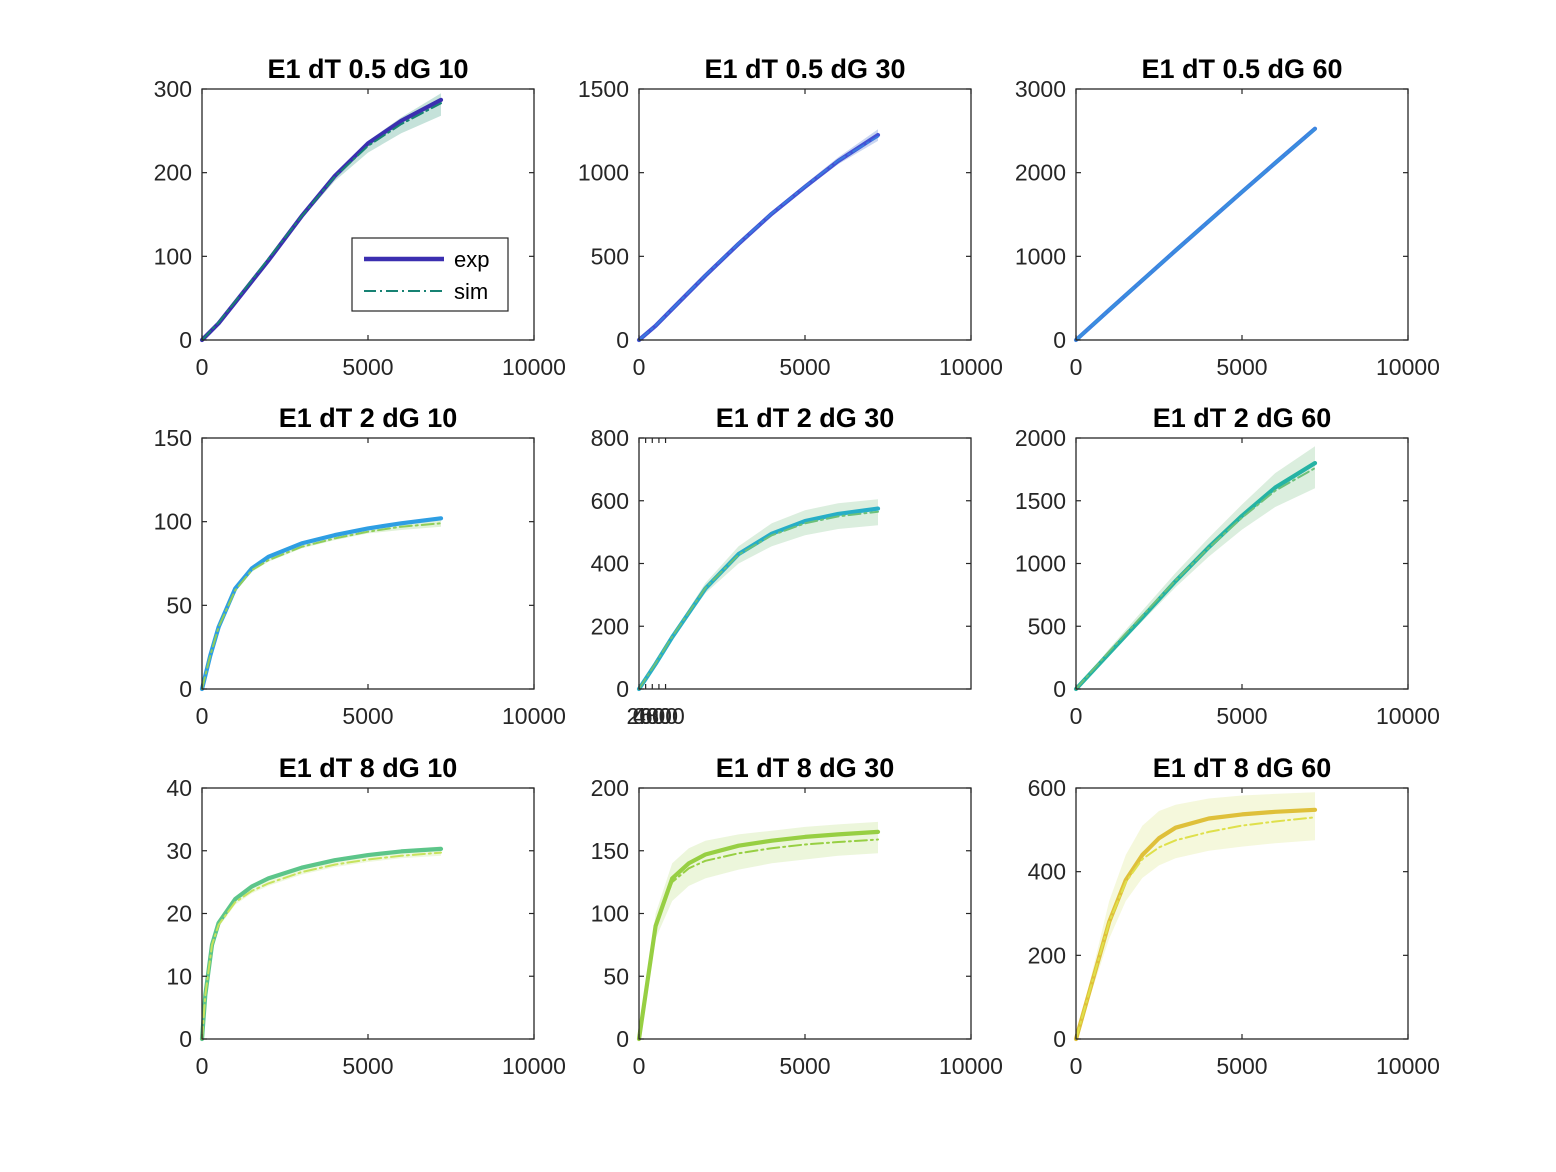 The width and height of the screenshot is (1556, 1172). Describe the element at coordinates (368, 768) in the screenshot. I see `subplot-title: E1 dT 8 dG 10` at that location.